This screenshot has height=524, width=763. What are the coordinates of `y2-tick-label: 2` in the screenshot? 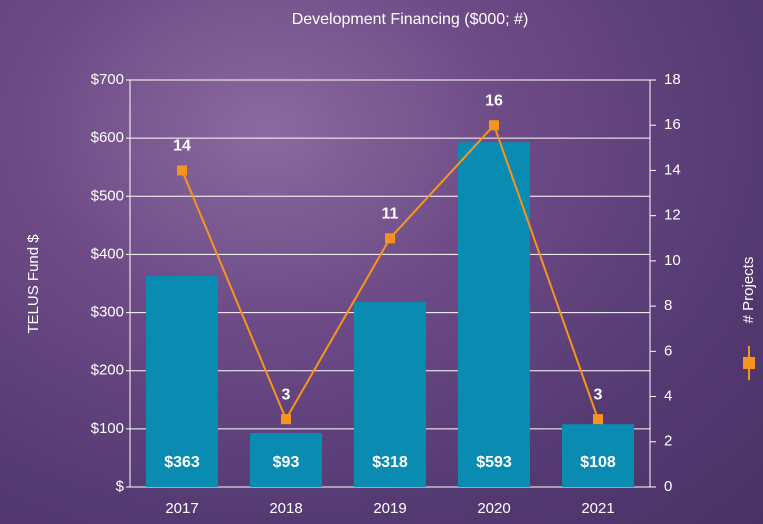 It's located at (668, 441).